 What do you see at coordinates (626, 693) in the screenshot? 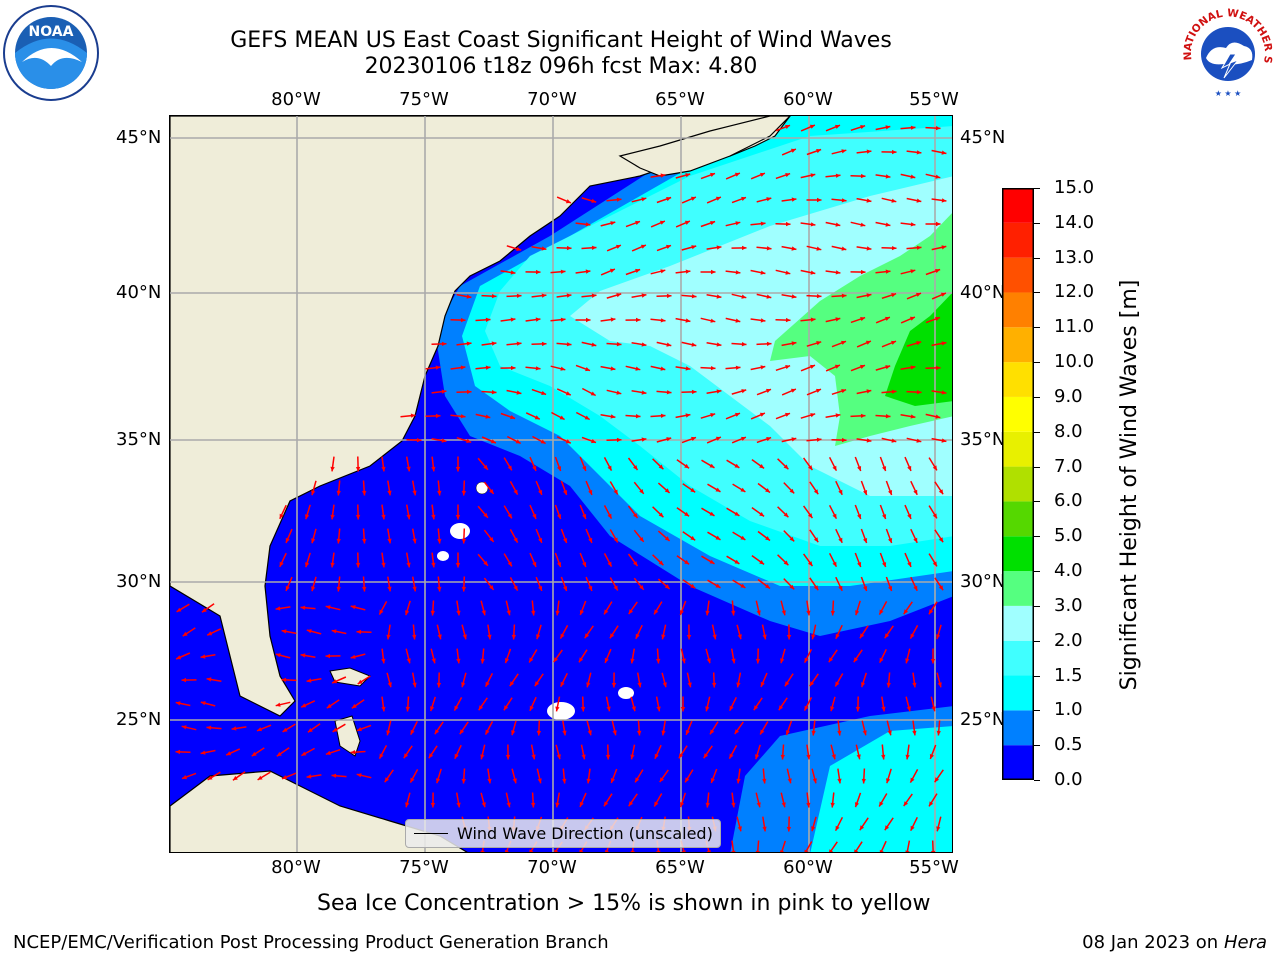
I see `island-white` at bounding box center [626, 693].